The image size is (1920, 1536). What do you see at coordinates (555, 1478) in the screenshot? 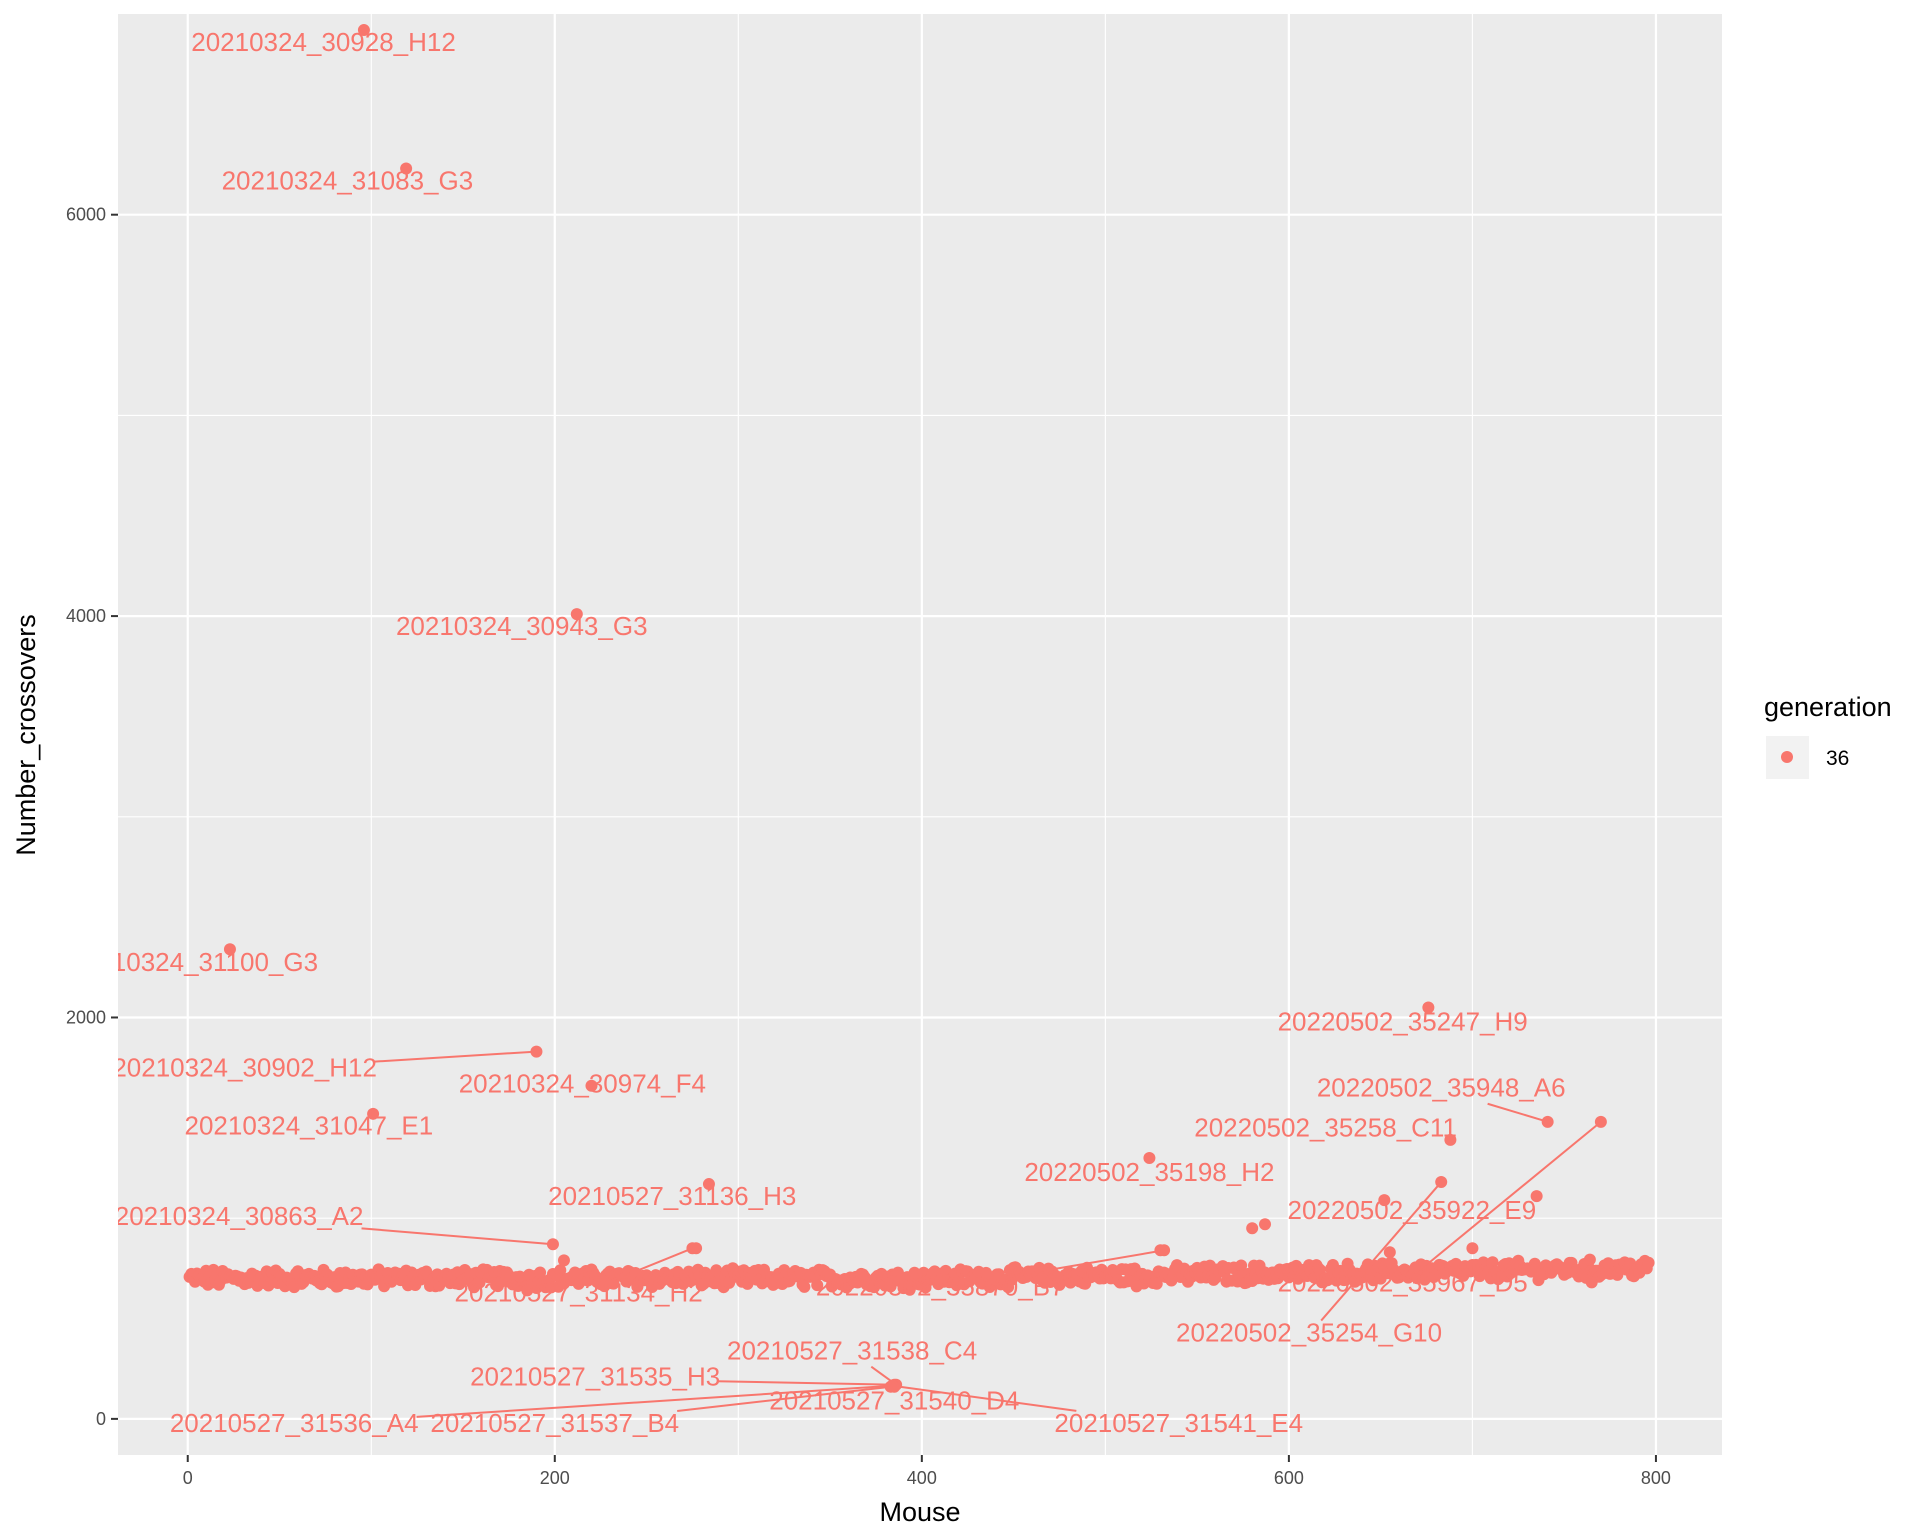
I see `x-tick-label: 200` at bounding box center [555, 1478].